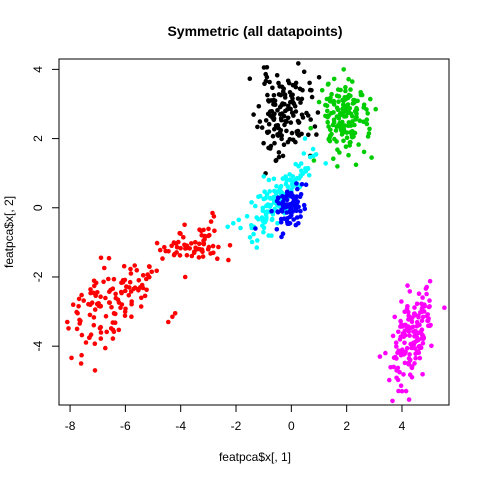  What do you see at coordinates (38, 276) in the screenshot?
I see `y-tick-label: -2` at bounding box center [38, 276].